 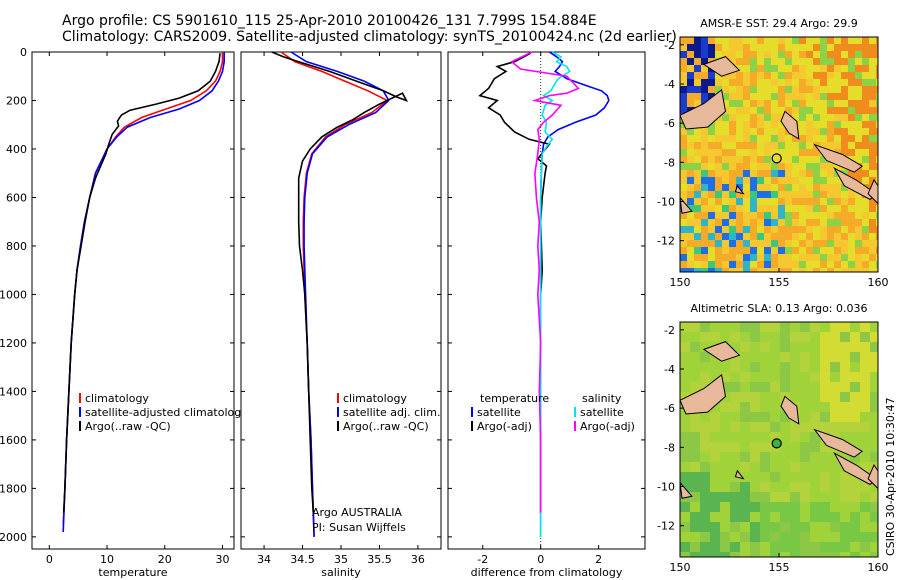 What do you see at coordinates (669, 408) in the screenshot?
I see `y-tick-label: -6` at bounding box center [669, 408].